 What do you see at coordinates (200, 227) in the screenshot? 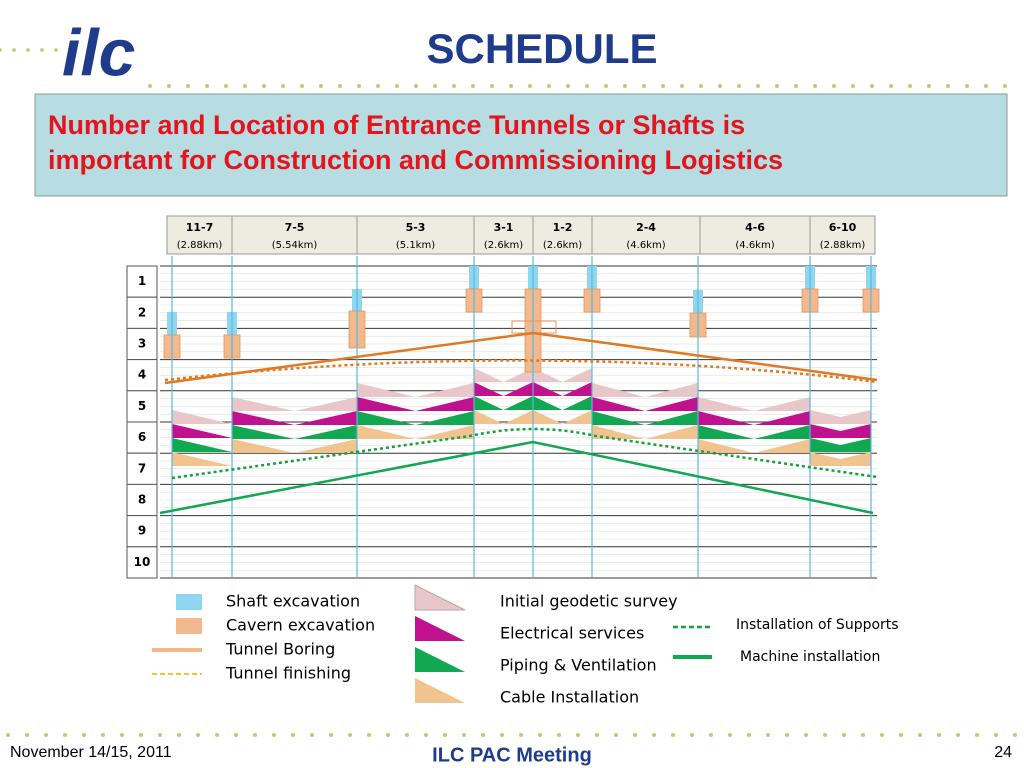
I see `section-label: 11-7` at bounding box center [200, 227].